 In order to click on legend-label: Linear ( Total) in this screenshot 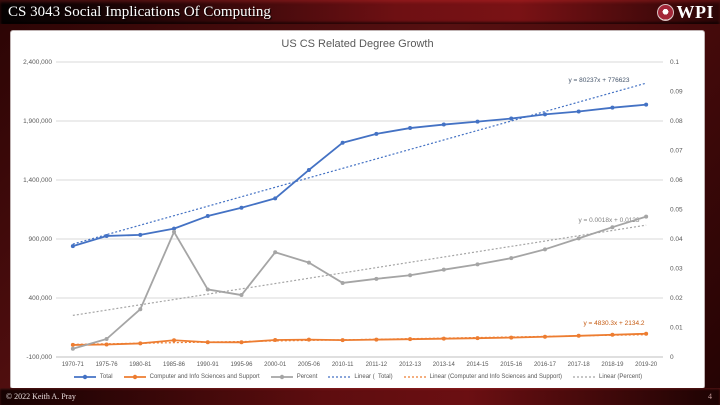, I will do `click(373, 377)`.